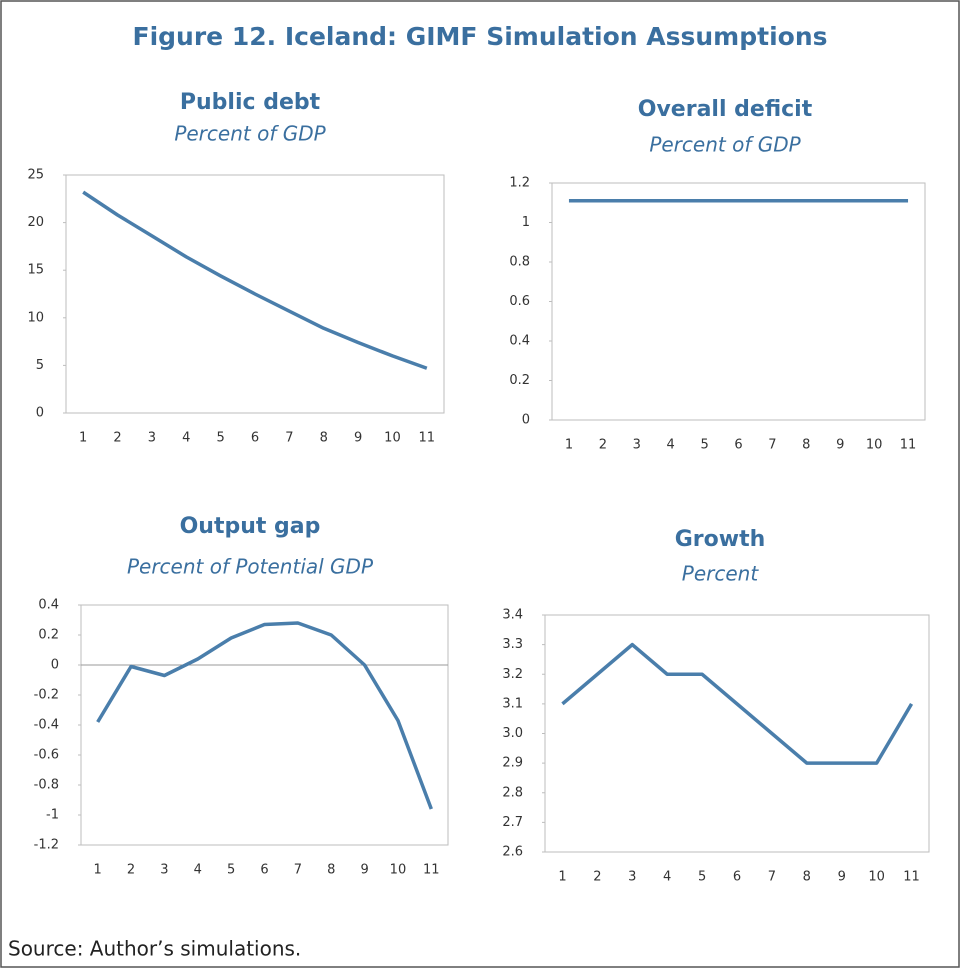  What do you see at coordinates (526, 222) in the screenshot?
I see `y-tick-label: 1` at bounding box center [526, 222].